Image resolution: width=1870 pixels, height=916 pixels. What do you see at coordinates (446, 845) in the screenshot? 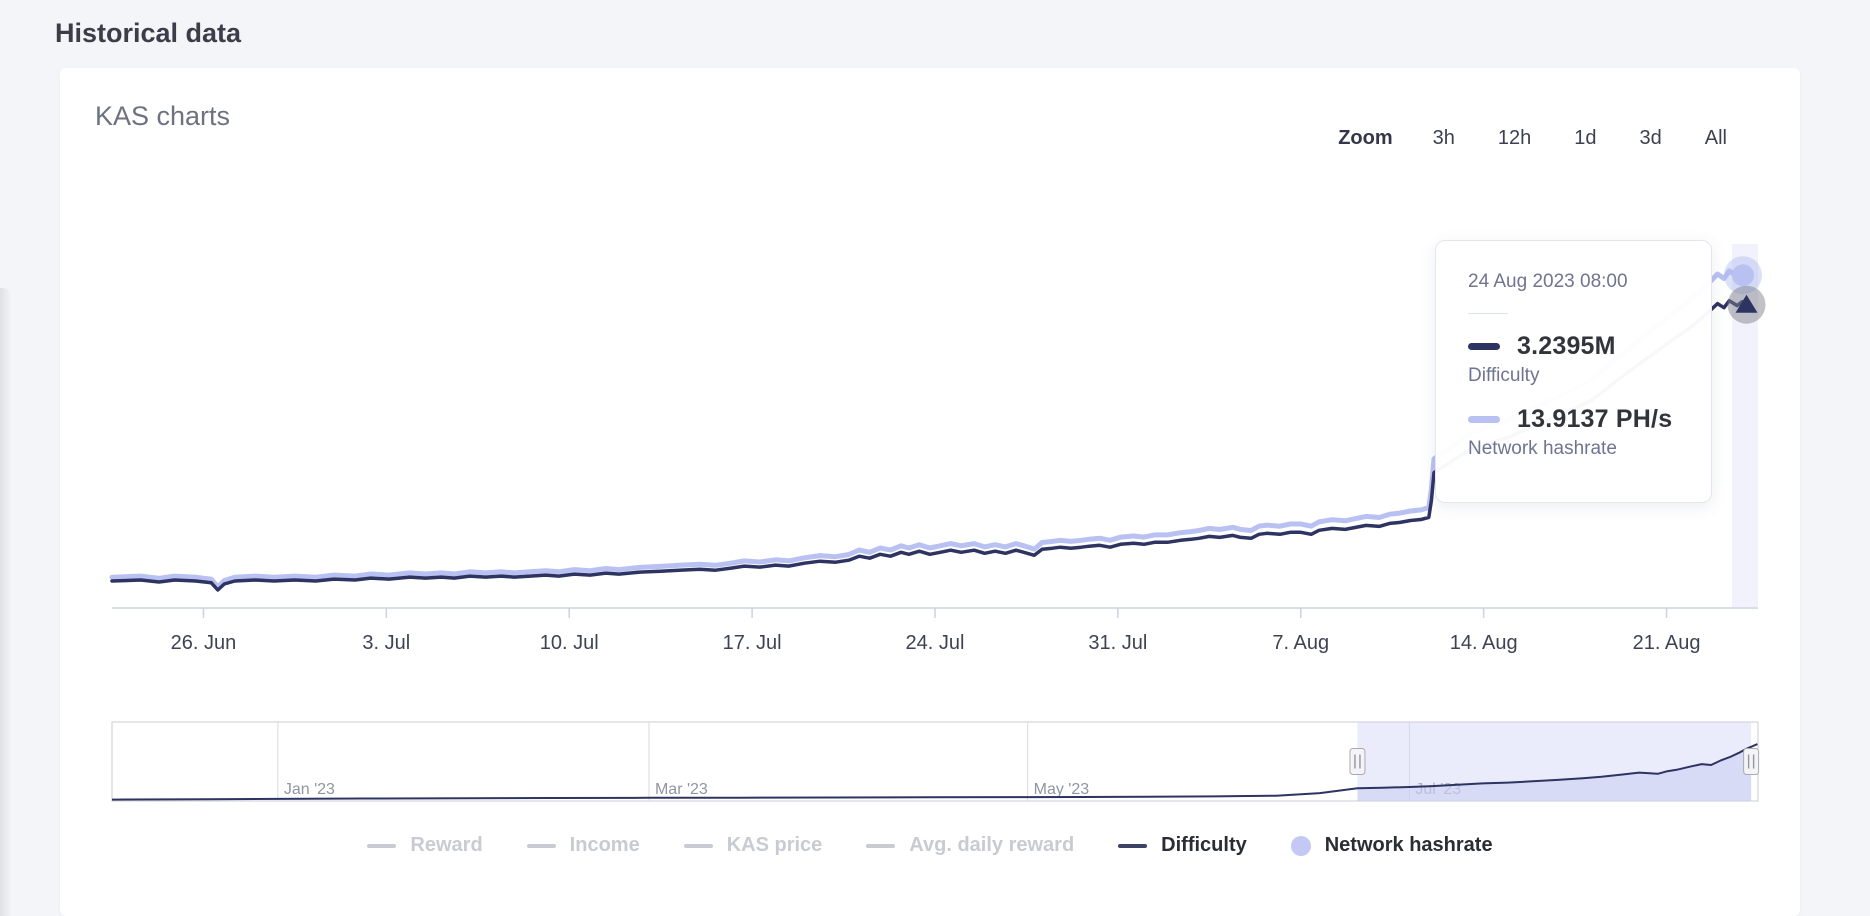
I see `legend-item-label: Reward` at bounding box center [446, 845].